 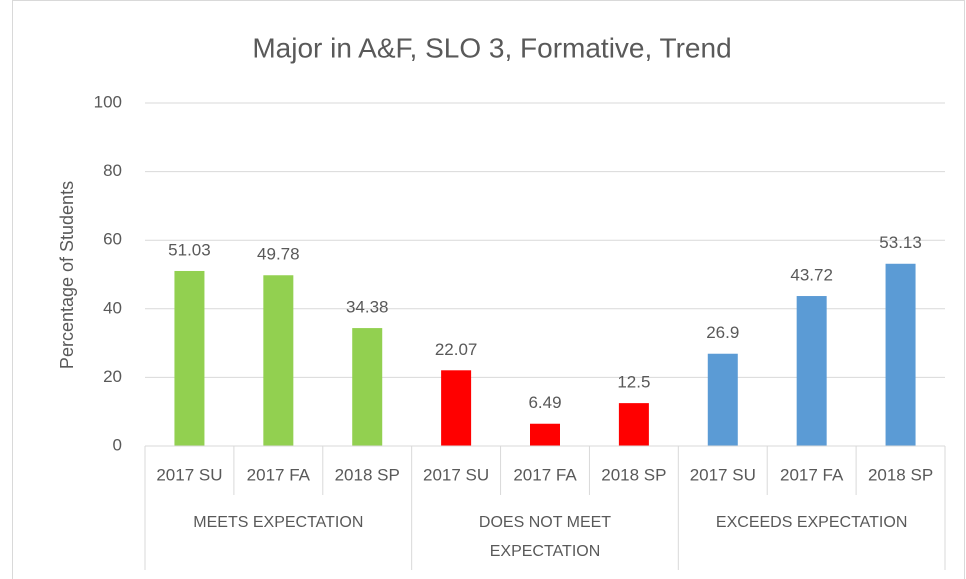 What do you see at coordinates (811, 522) in the screenshot?
I see `group-label: EXCEEDS EXPECTATION` at bounding box center [811, 522].